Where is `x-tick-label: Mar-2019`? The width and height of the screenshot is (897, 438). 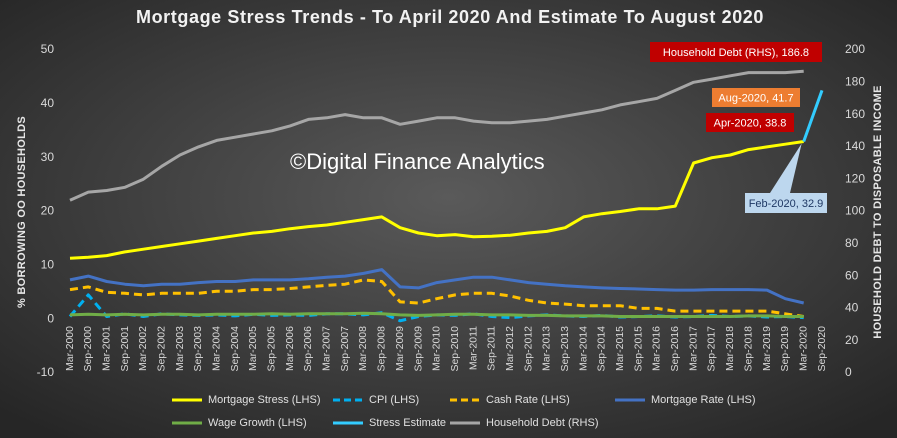 x-tick-label: Mar-2019 is located at coordinates (767, 348).